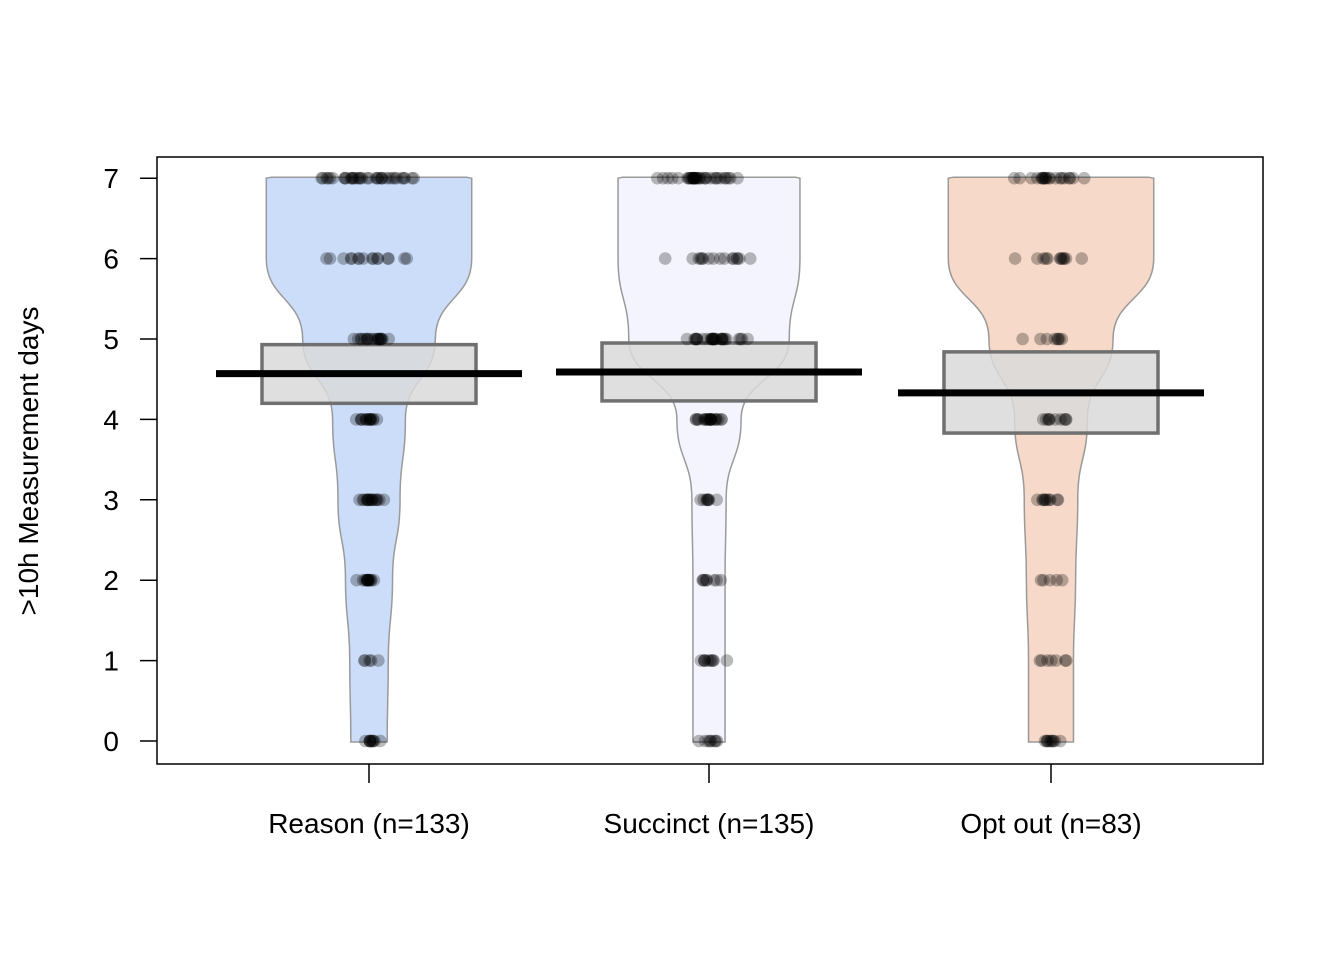  Describe the element at coordinates (369, 823) in the screenshot. I see `x-tick-label: Reason (n=133)` at that location.